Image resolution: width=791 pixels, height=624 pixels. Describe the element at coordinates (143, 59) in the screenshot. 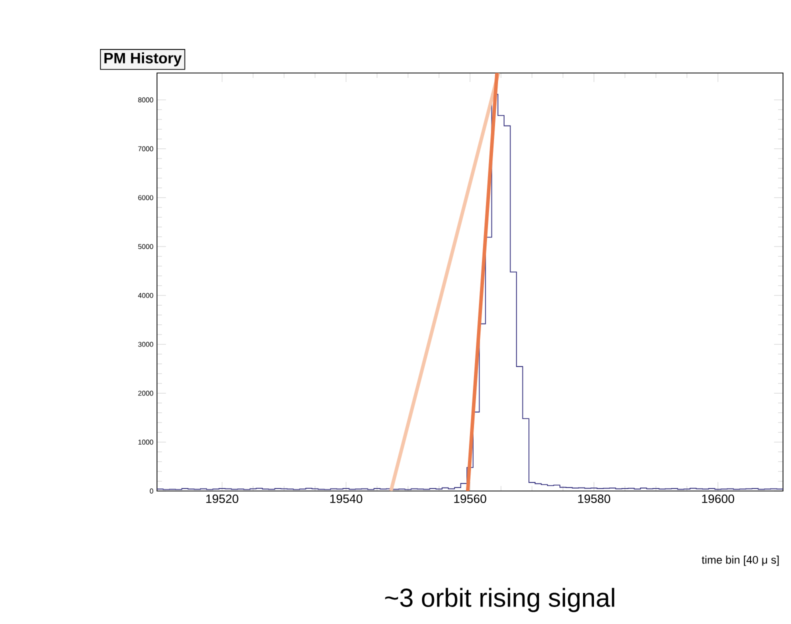

I see `chart-title: PM History` at that location.